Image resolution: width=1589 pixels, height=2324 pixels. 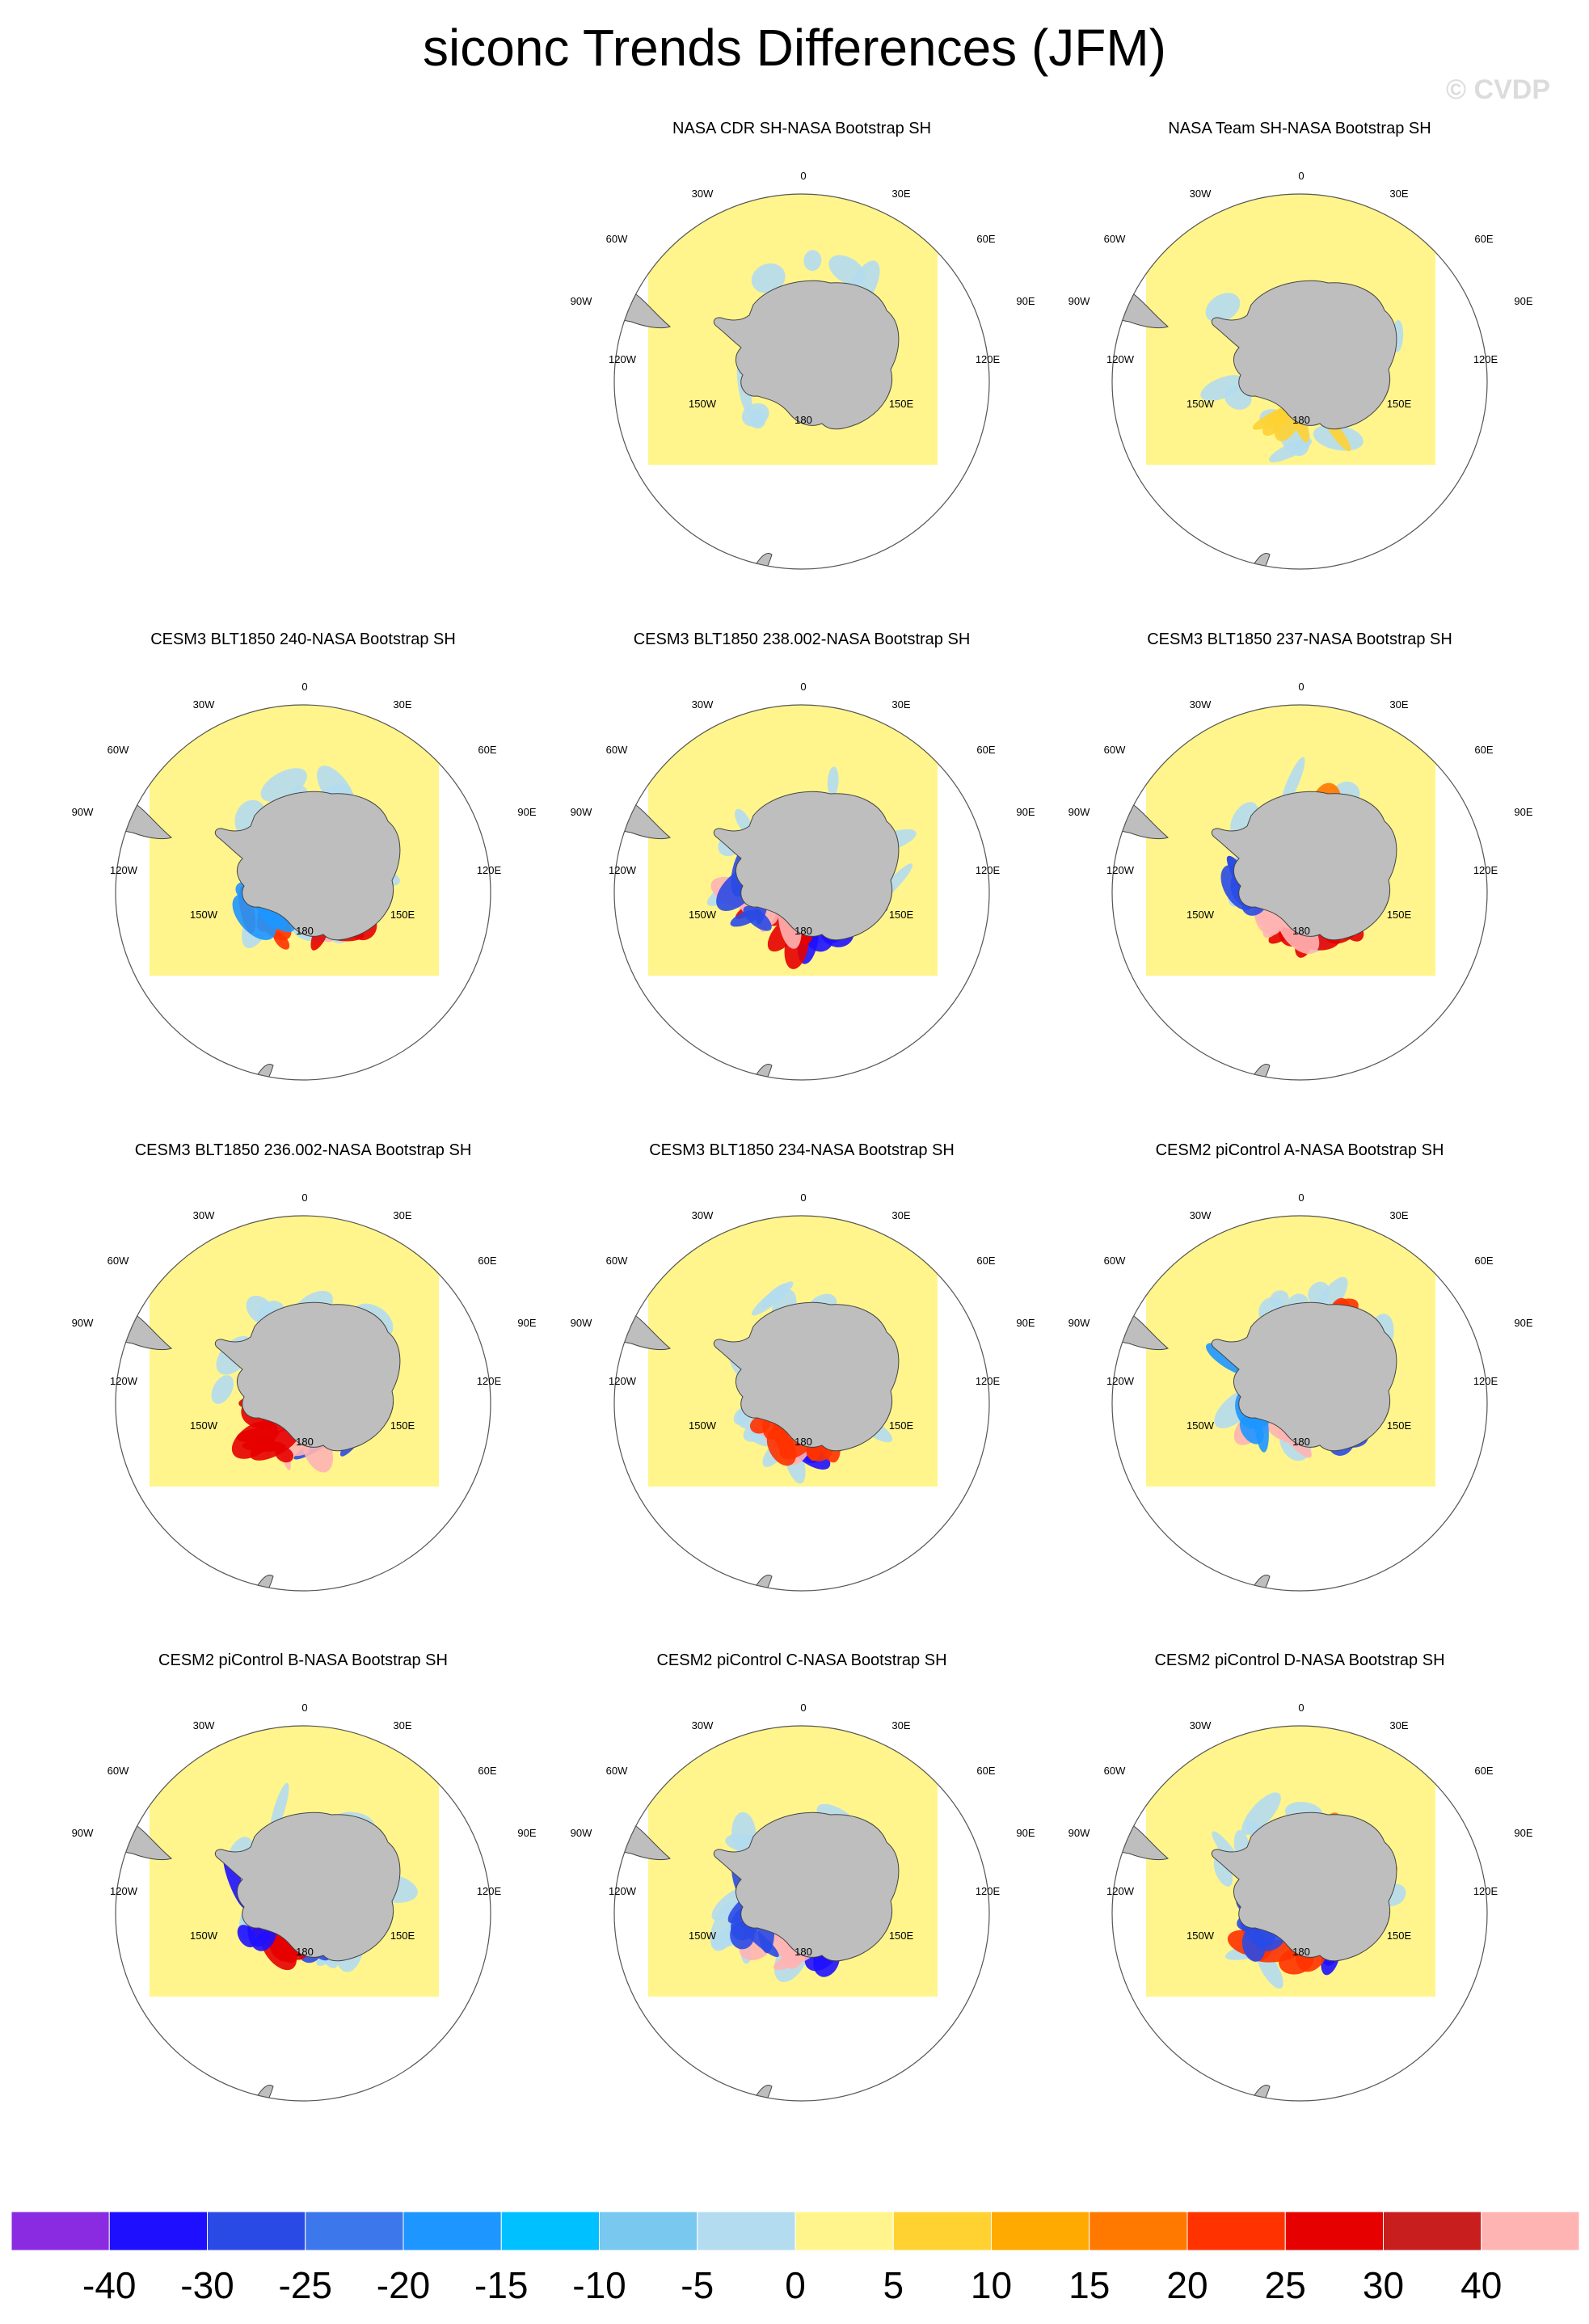 What do you see at coordinates (1089, 2285) in the screenshot?
I see `colorbar-label: 15` at bounding box center [1089, 2285].